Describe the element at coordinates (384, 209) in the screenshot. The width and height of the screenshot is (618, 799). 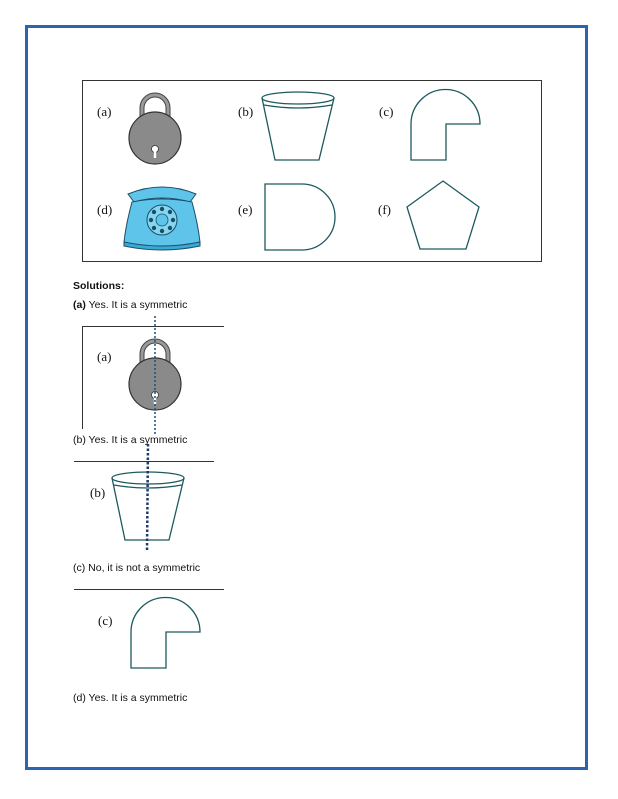
I see `figure-label-f: (f)` at that location.